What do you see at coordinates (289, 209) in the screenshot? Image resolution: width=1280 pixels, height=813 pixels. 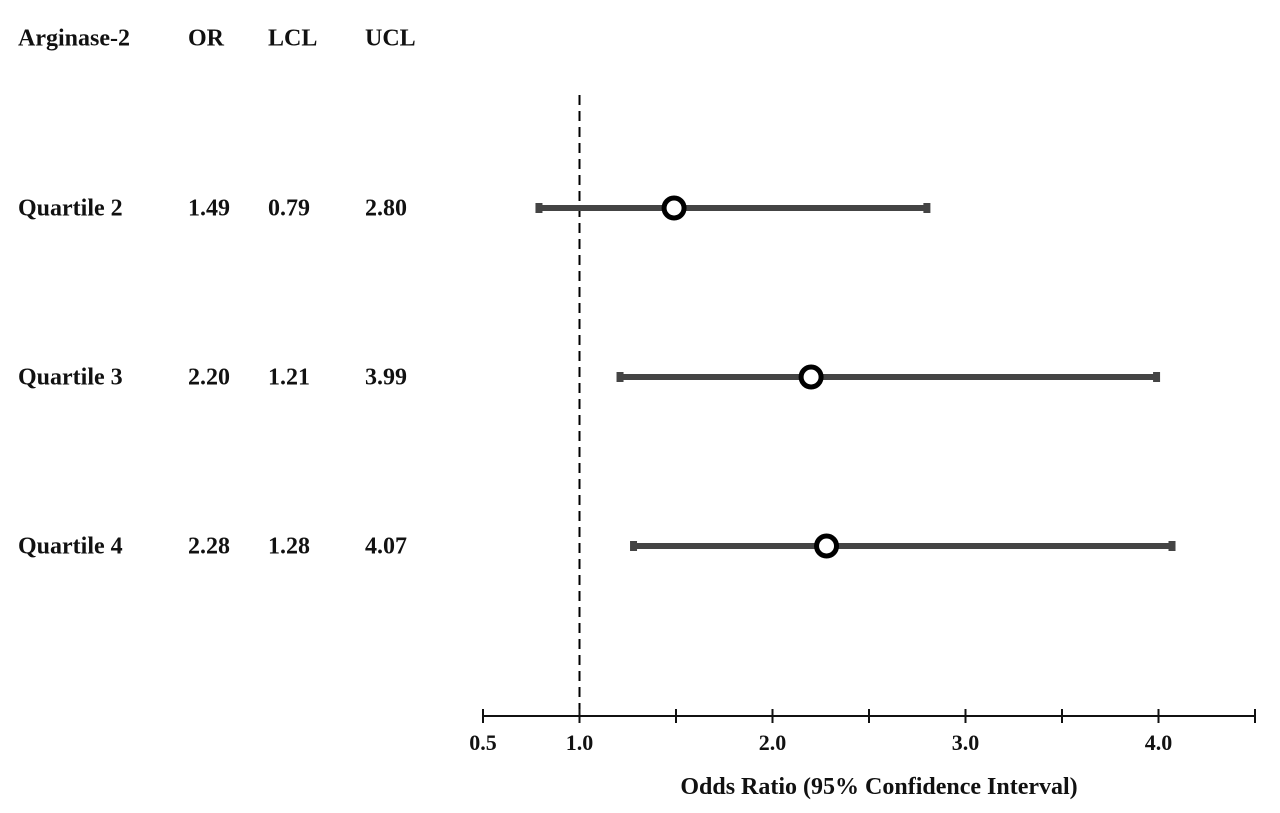 I see `row-lcl-value: 0.79` at bounding box center [289, 209].